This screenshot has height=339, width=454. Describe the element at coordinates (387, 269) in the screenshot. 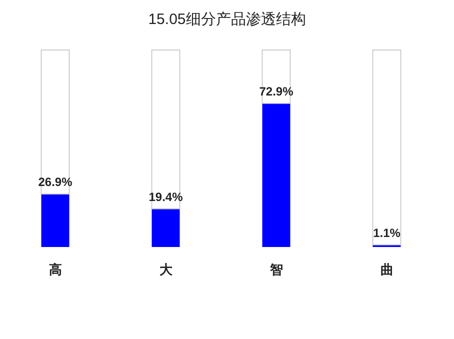

I see `x-tick-label: 曲` at that location.